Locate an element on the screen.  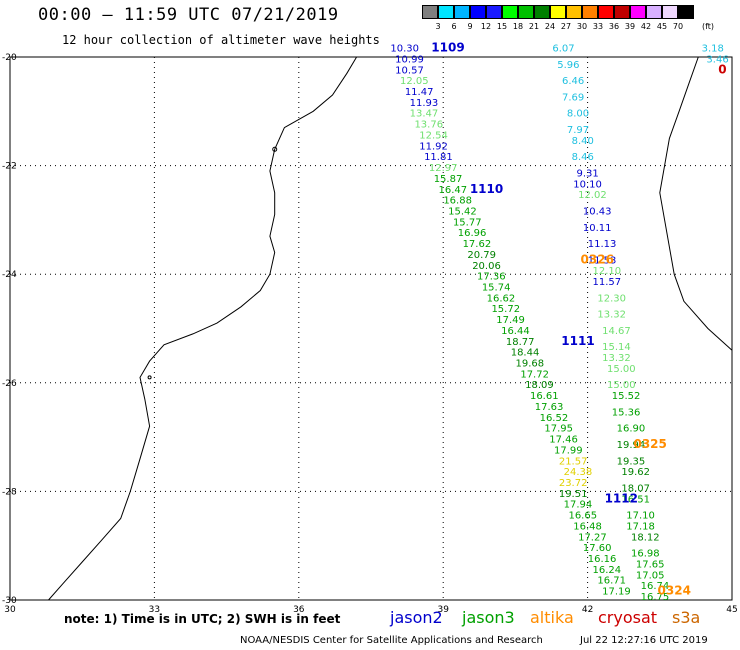
legend-altika: altika is located at coordinates (552, 617).